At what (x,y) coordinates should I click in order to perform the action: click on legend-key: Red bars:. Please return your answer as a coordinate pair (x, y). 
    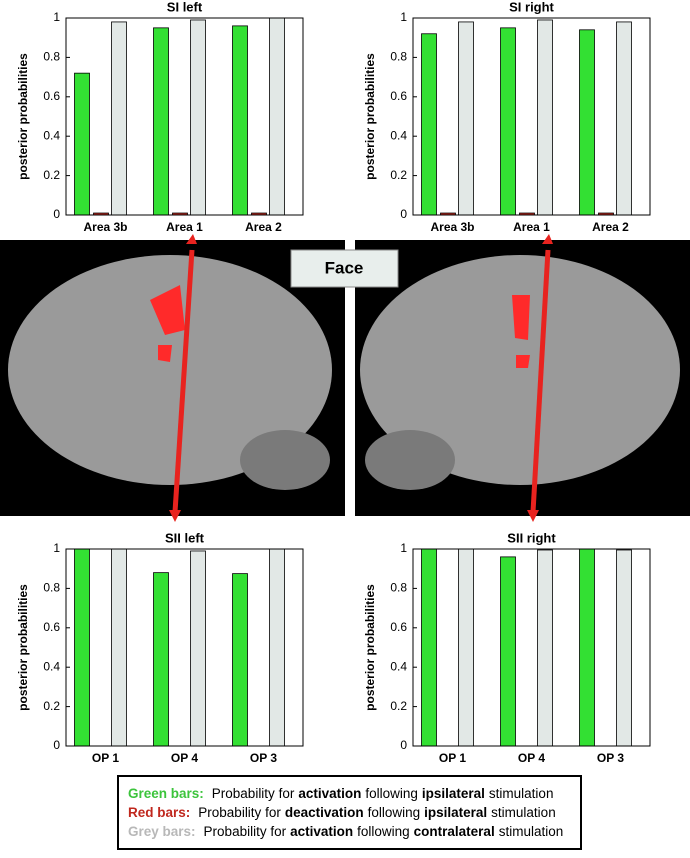
    Looking at the image, I should click on (159, 812).